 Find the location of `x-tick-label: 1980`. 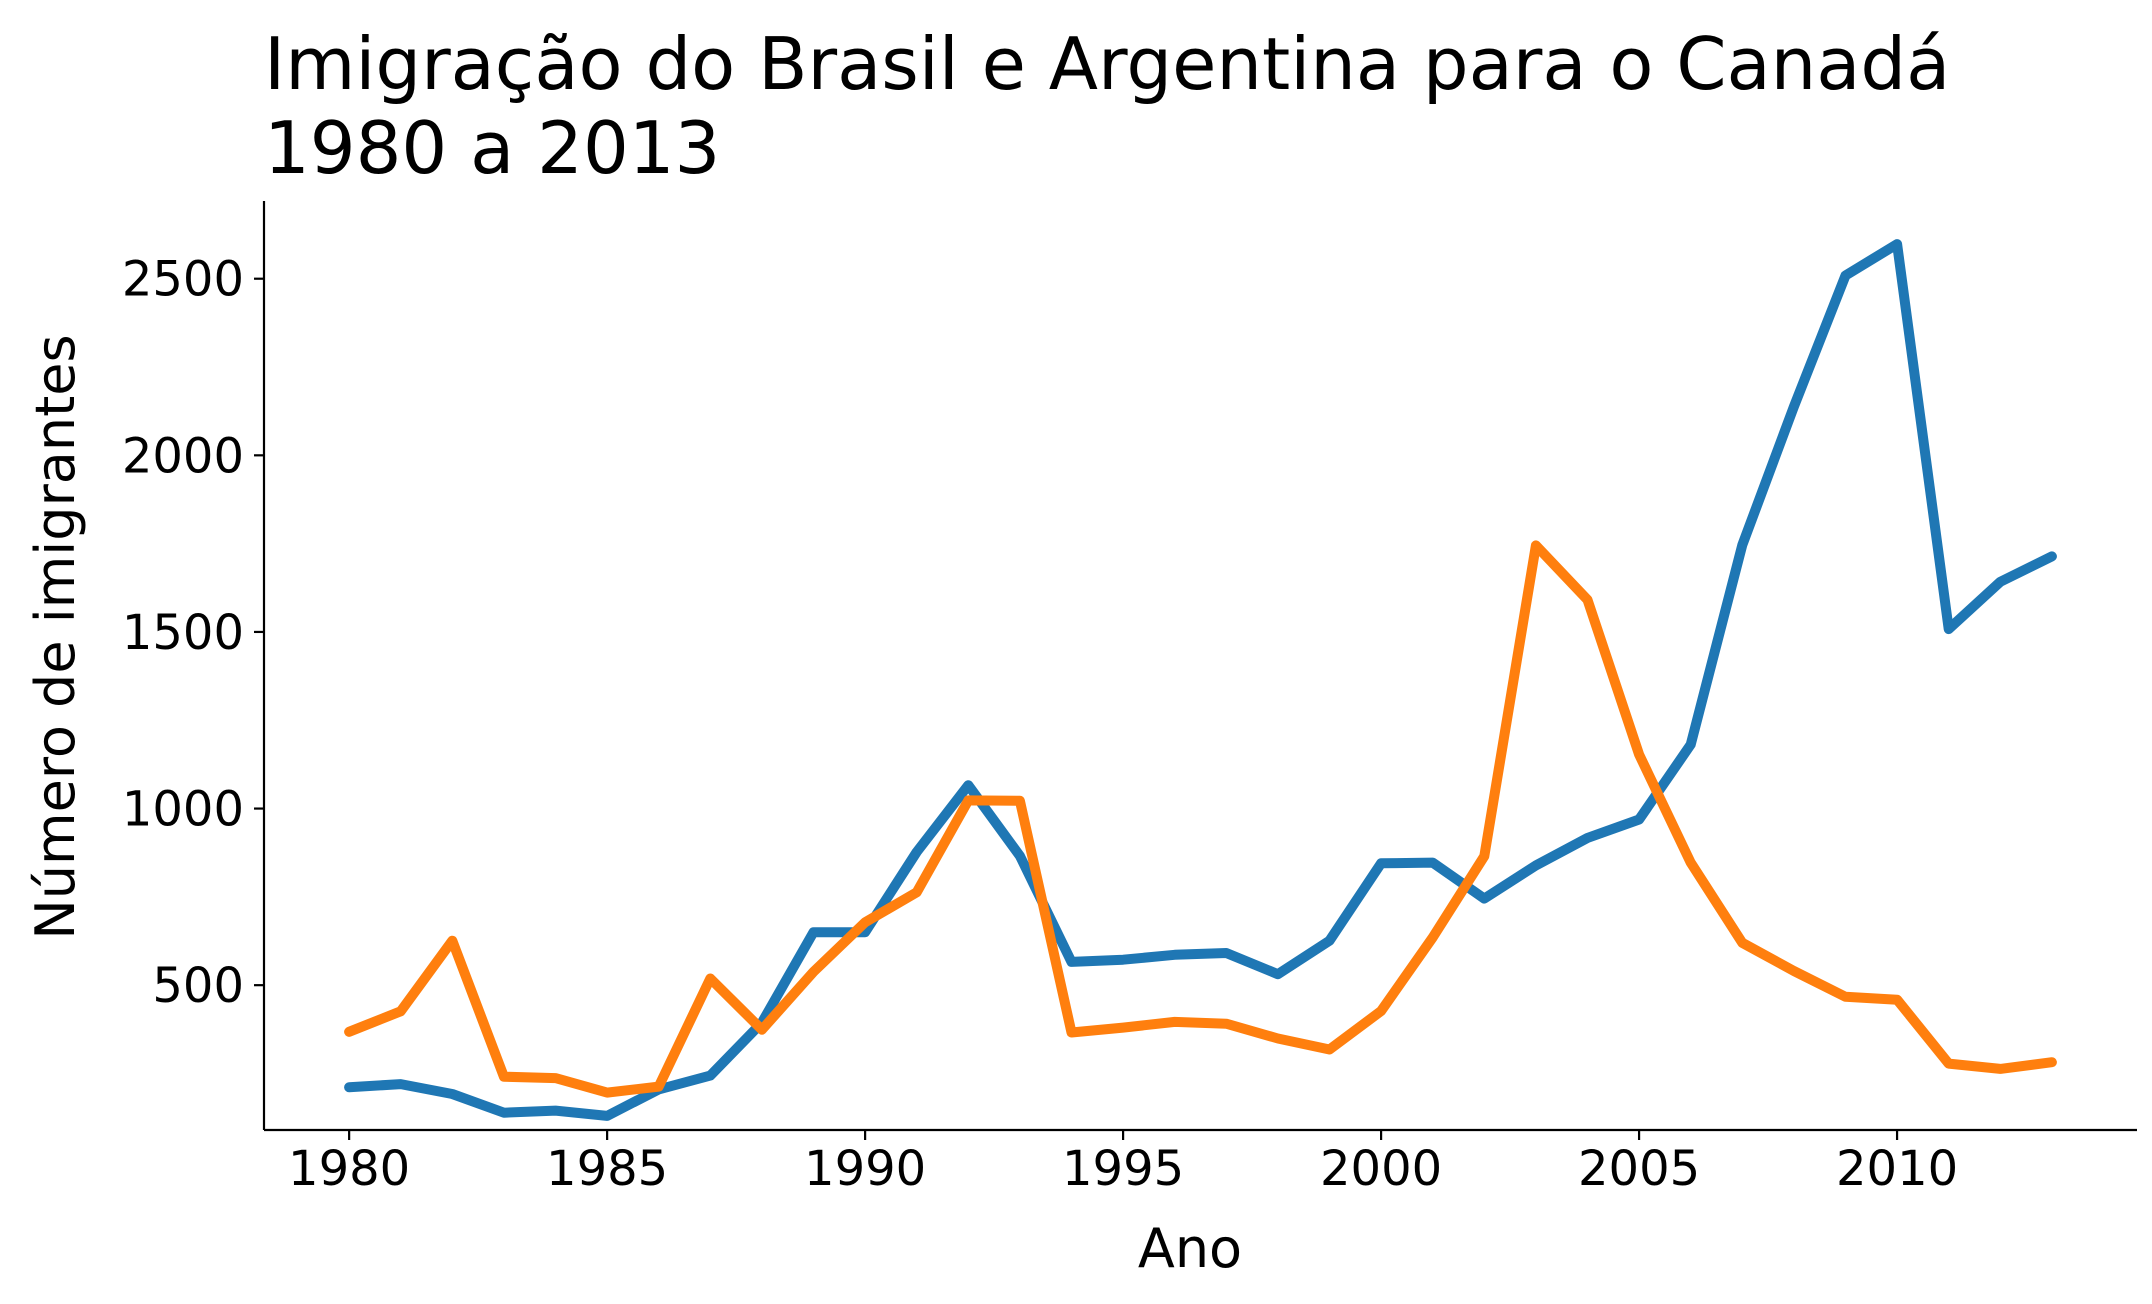

x-tick-label: 1980 is located at coordinates (349, 1169).